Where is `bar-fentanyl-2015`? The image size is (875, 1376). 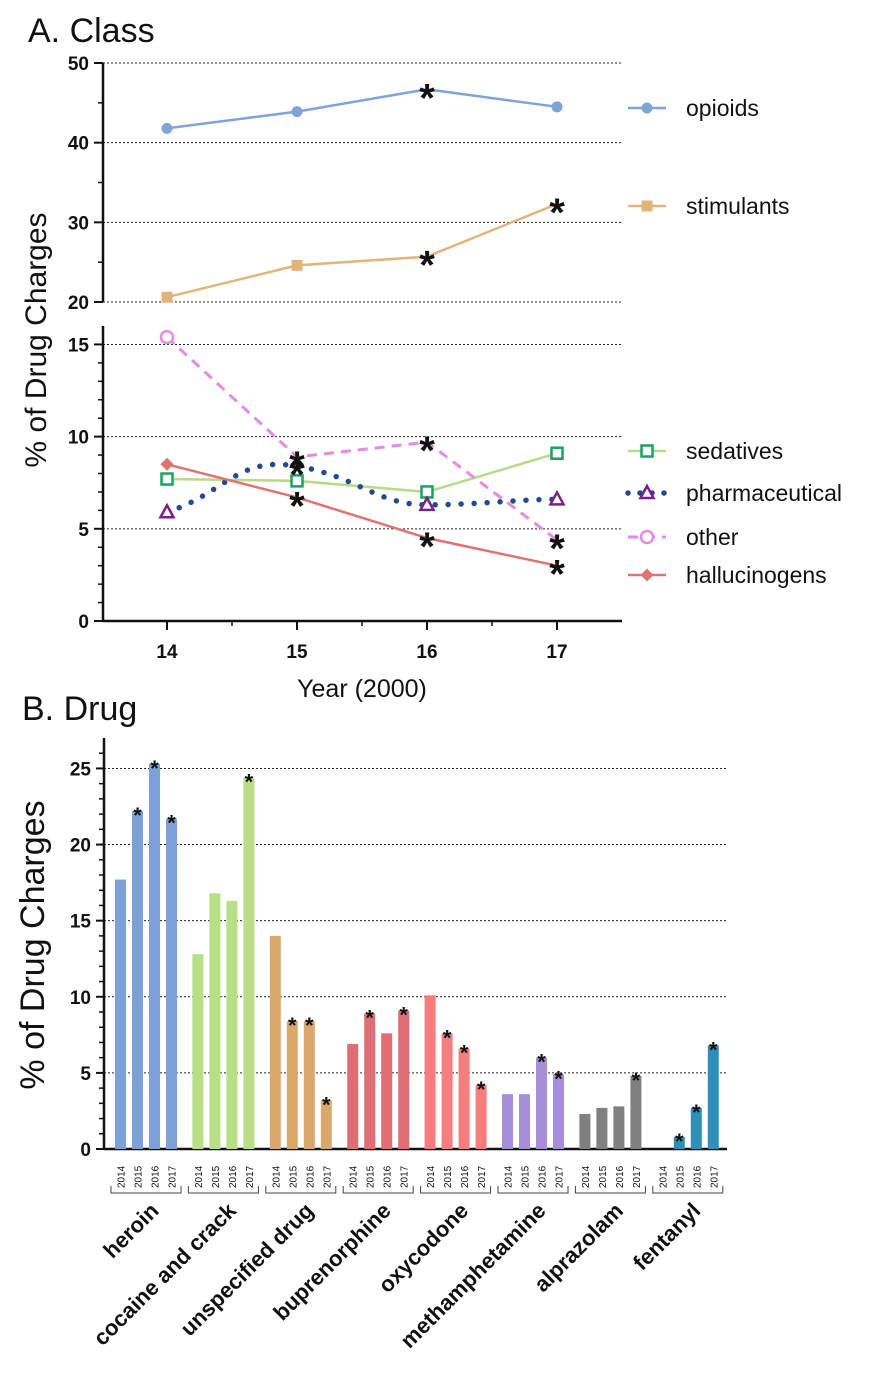 bar-fentanyl-2015 is located at coordinates (679, 1142).